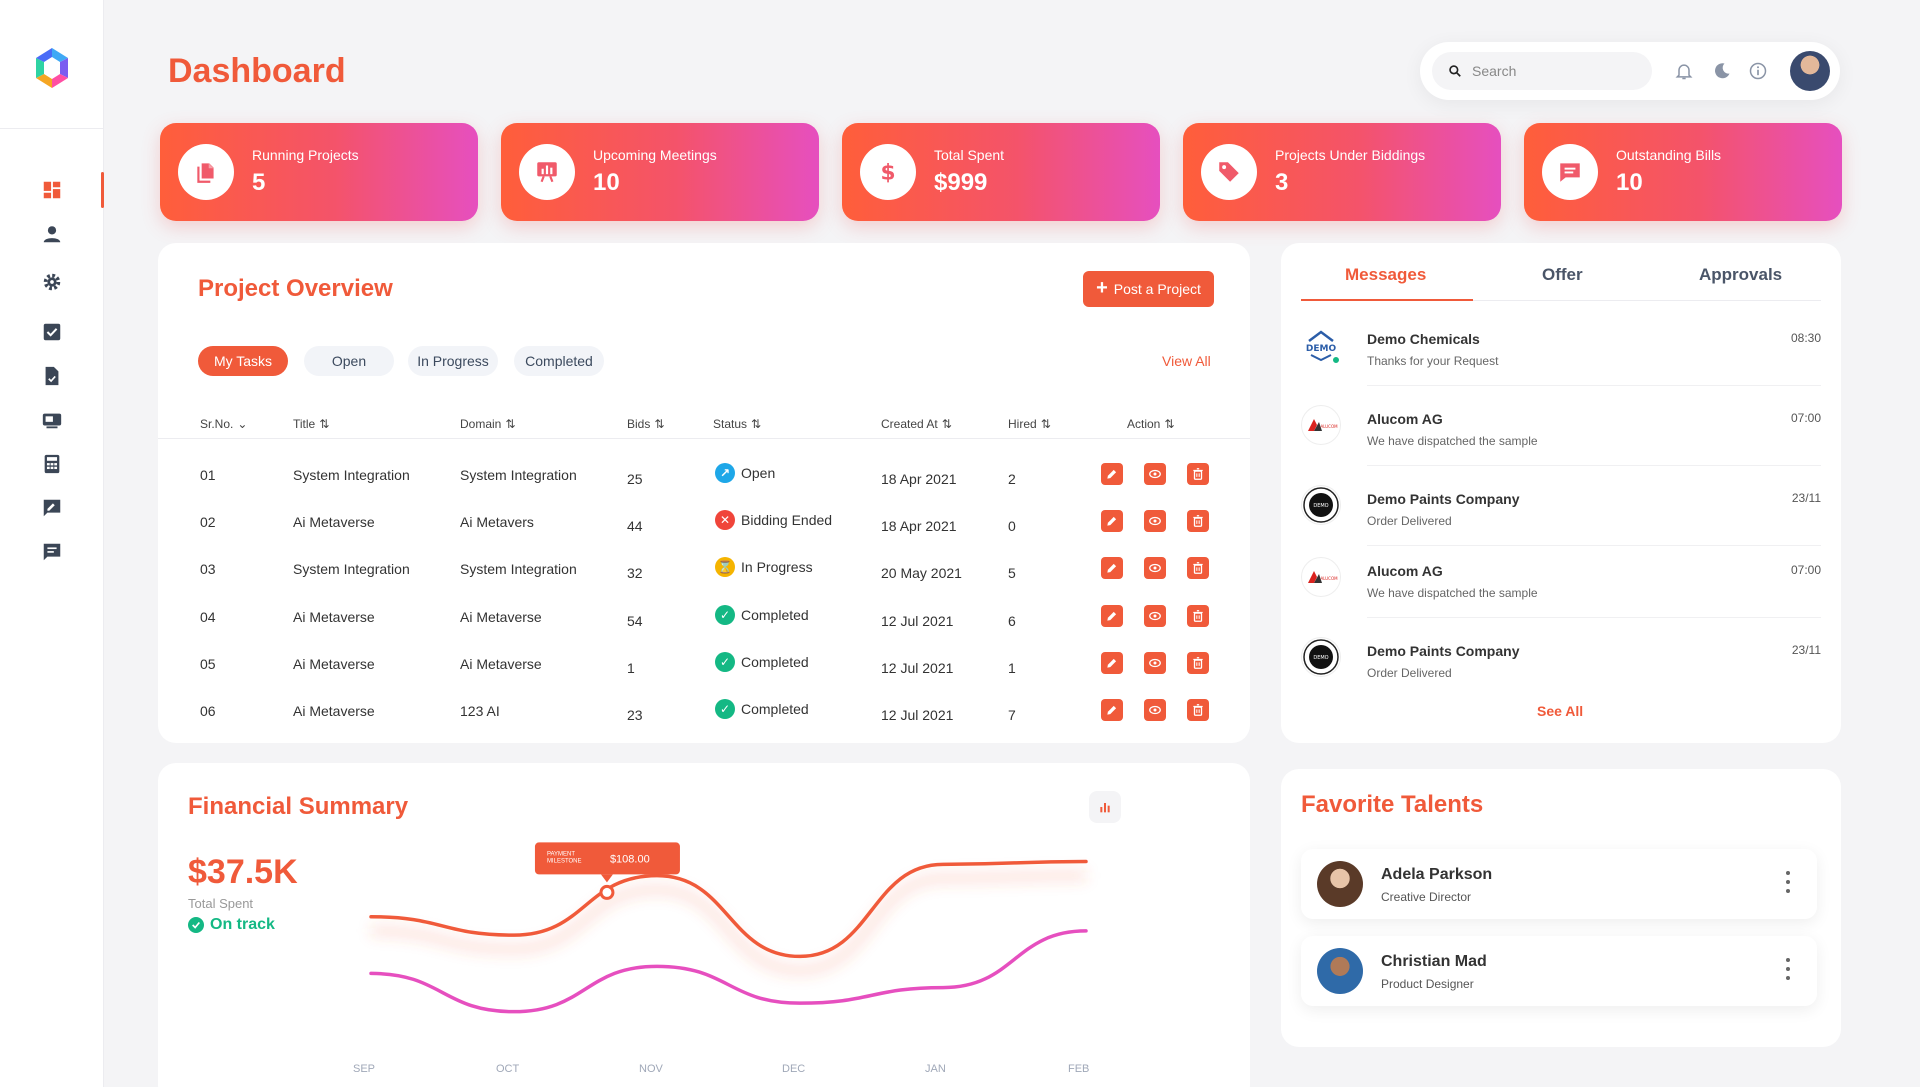 This screenshot has height=1087, width=1920. Describe the element at coordinates (334, 664) in the screenshot. I see `title-cell: Ai Metaverse` at that location.